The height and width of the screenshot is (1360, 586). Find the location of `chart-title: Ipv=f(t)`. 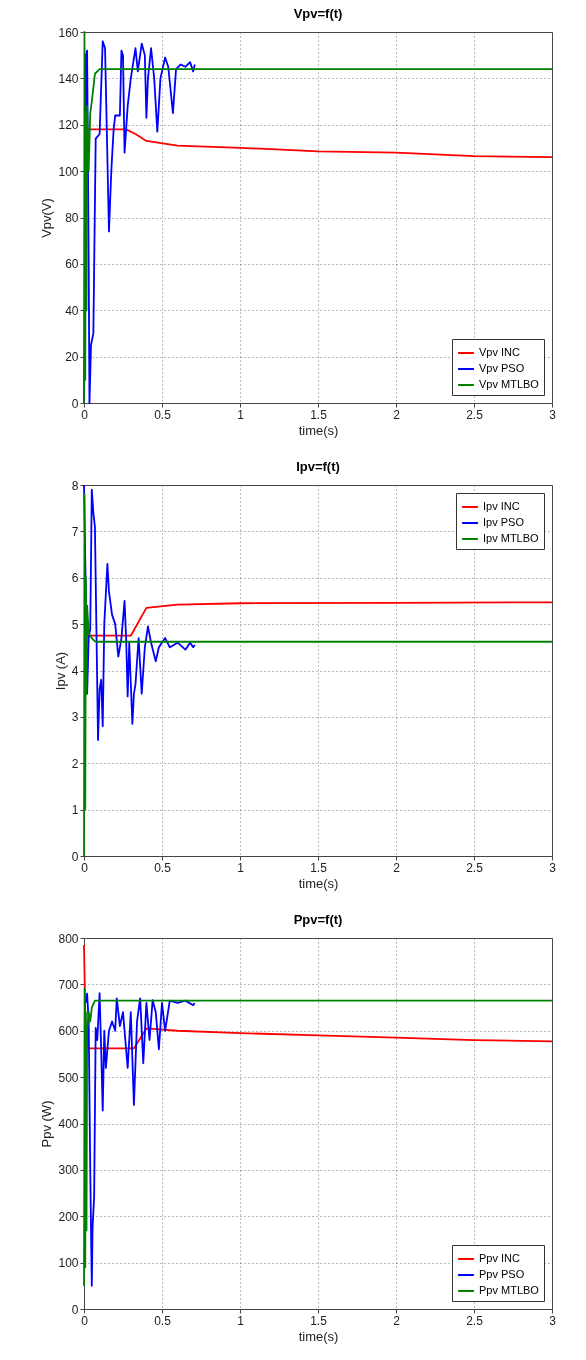

chart-title: Ipv=f(t) is located at coordinates (318, 466).